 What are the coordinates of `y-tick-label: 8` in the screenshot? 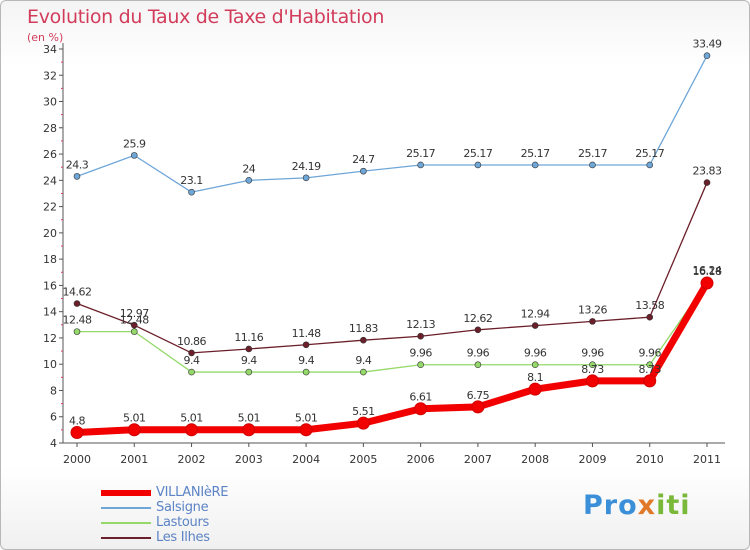 It's located at (53, 390).